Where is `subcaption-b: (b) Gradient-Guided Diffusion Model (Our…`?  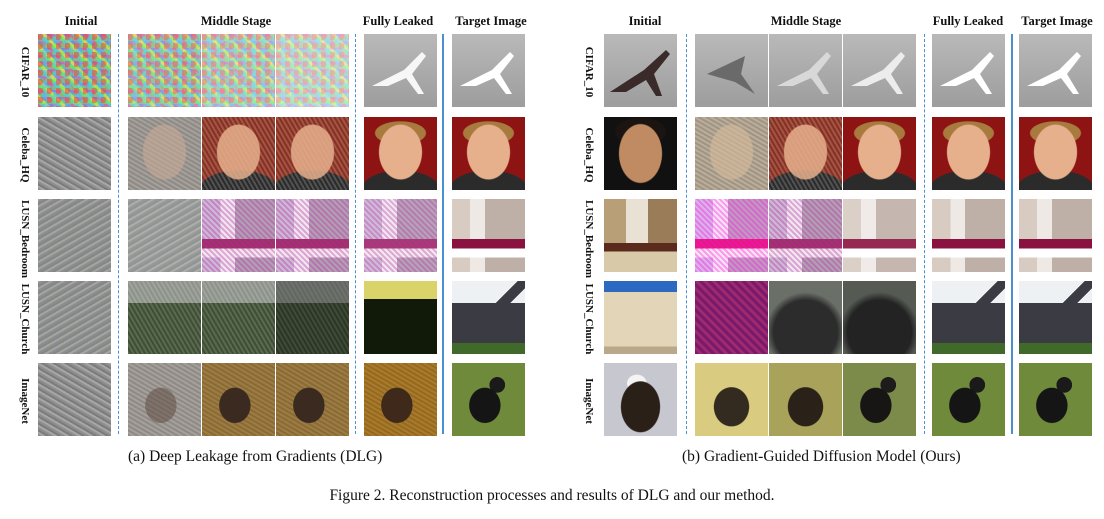
subcaption-b: (b) Gradient-Guided Diffusion Model (Our… is located at coordinates (821, 456).